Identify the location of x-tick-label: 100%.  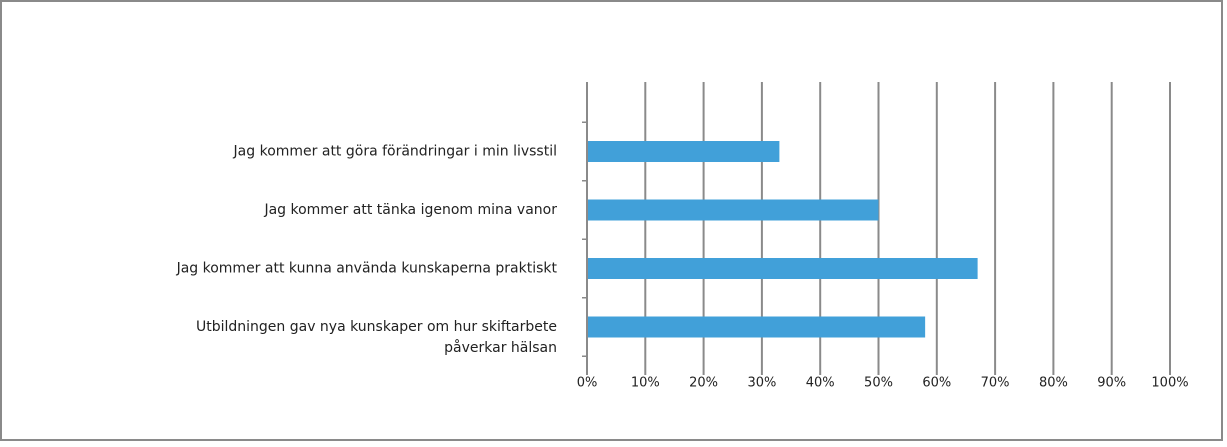
(1169, 383).